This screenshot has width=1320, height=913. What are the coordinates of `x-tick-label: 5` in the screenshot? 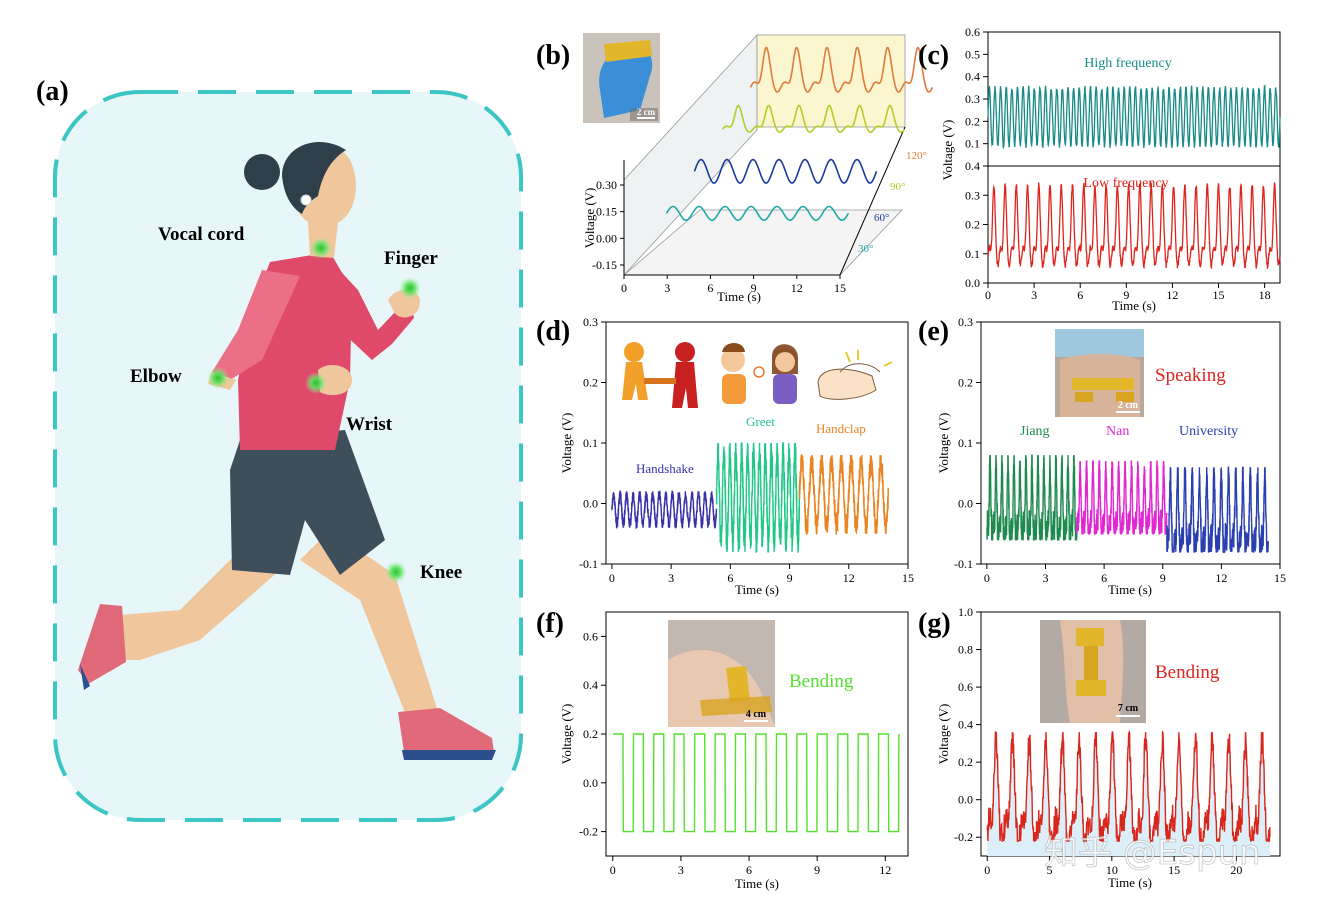 It's located at (1050, 870).